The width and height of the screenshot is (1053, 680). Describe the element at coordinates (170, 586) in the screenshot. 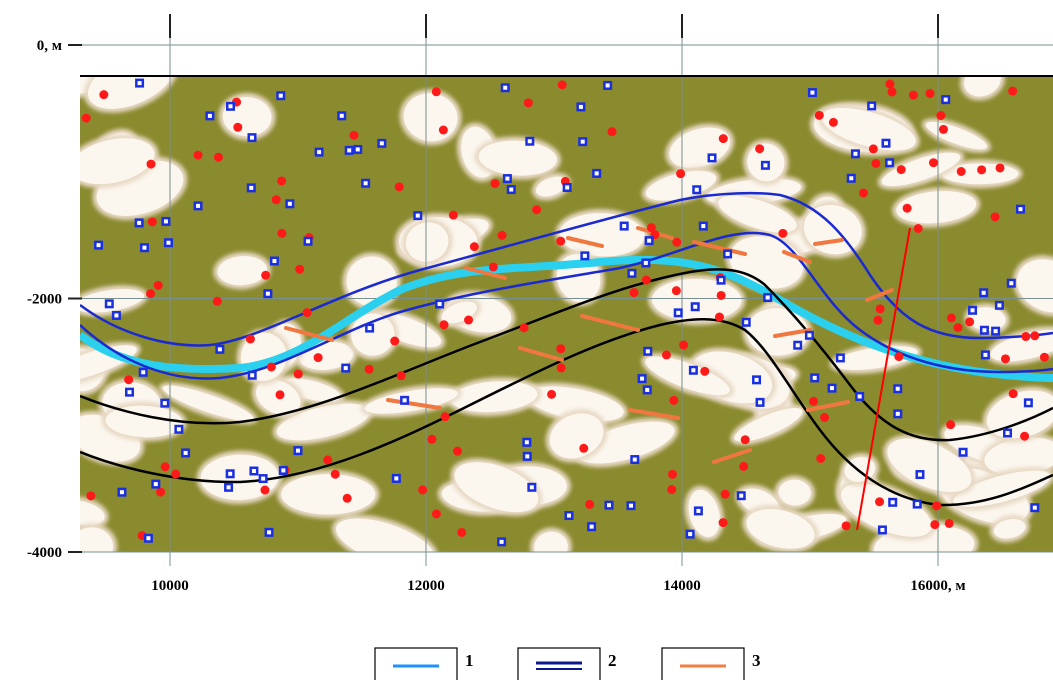

I see `x-tick-label-0: 10000` at that location.